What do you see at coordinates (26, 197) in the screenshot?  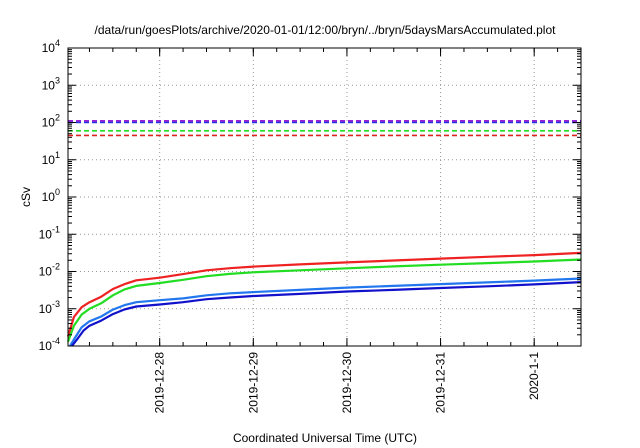 I see `y-axis-label: cSv` at bounding box center [26, 197].